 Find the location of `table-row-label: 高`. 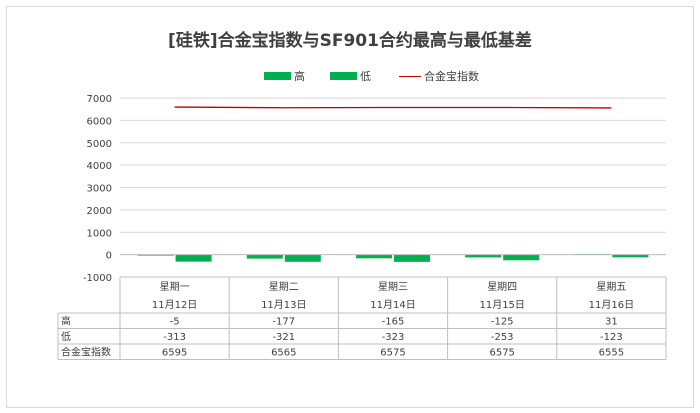

table-row-label: 高 is located at coordinates (66, 321).